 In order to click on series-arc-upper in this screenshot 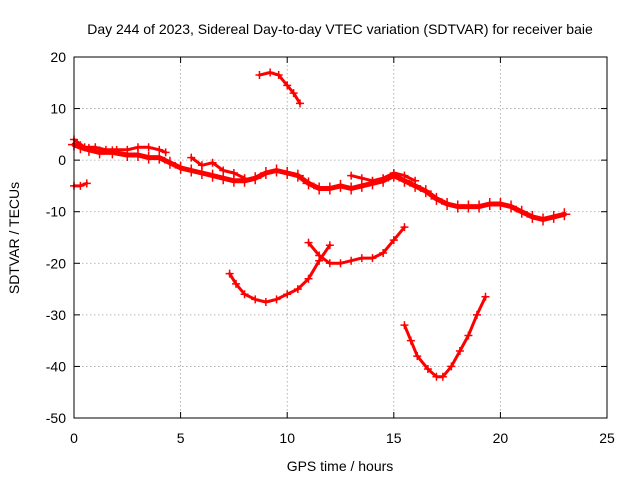, I will do `click(279, 88)`.